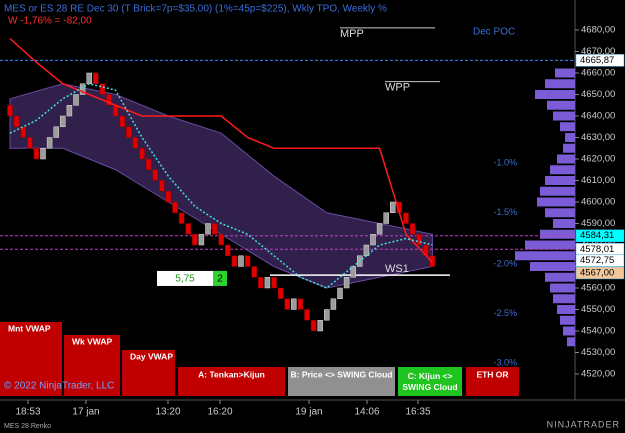 The image size is (625, 433). Describe the element at coordinates (417, 412) in the screenshot. I see `x-tick-label: 16:35` at that location.